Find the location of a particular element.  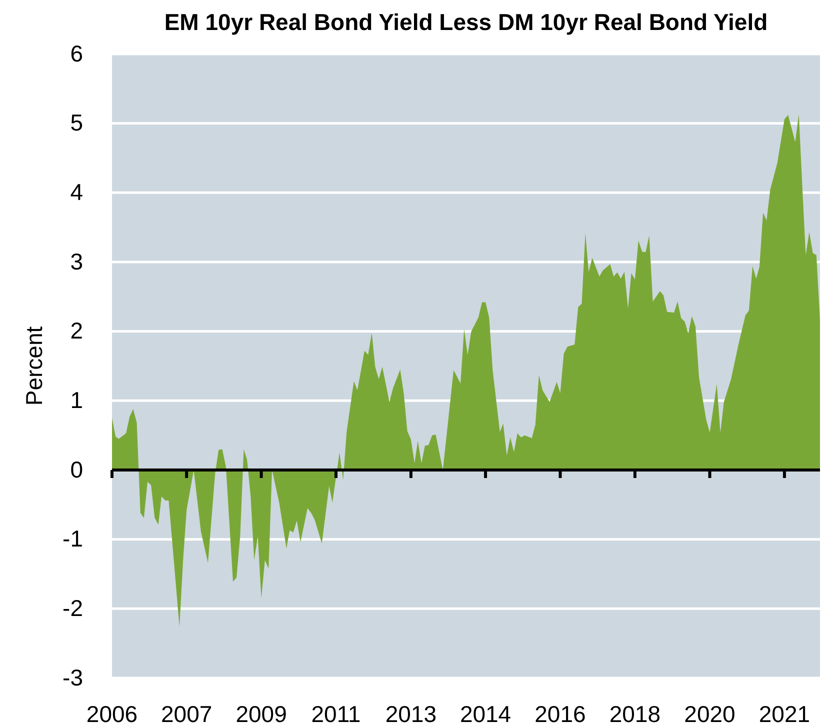

x-tick-label: 2020 is located at coordinates (710, 714).